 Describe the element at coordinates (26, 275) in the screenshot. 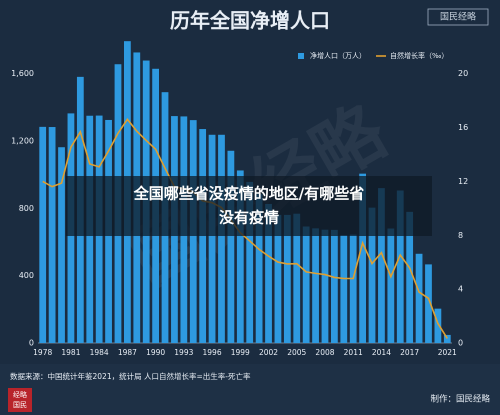

I see `y-tick-label: 400` at that location.